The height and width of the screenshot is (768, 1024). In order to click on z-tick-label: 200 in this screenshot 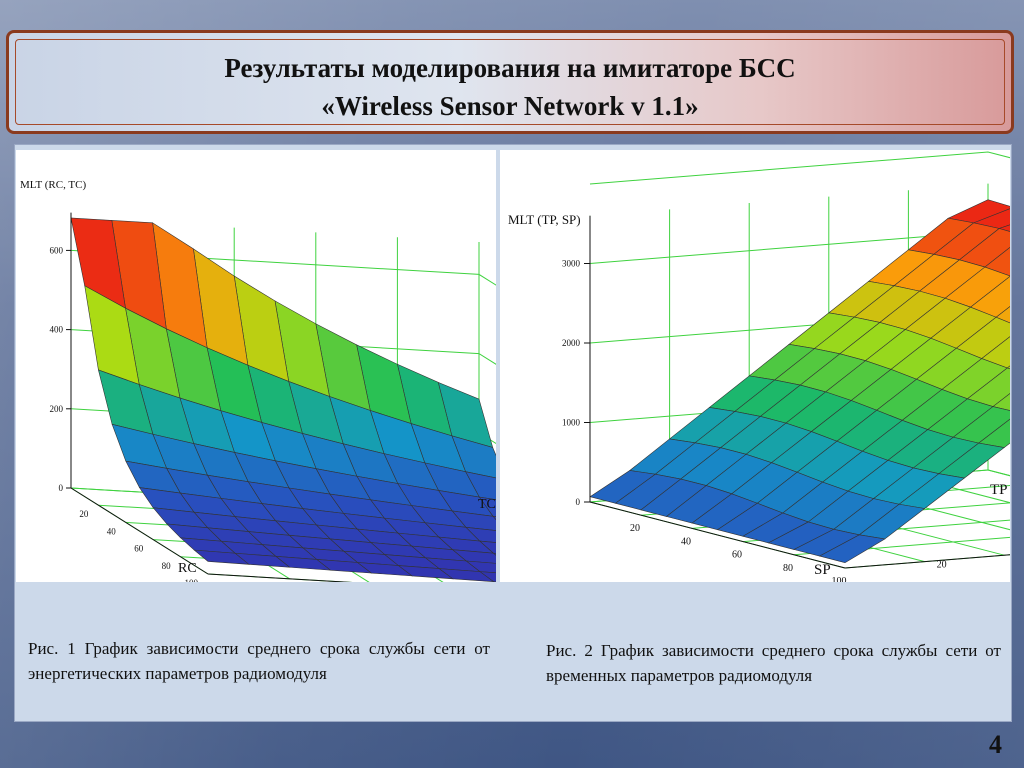, I will do `click(57, 409)`.